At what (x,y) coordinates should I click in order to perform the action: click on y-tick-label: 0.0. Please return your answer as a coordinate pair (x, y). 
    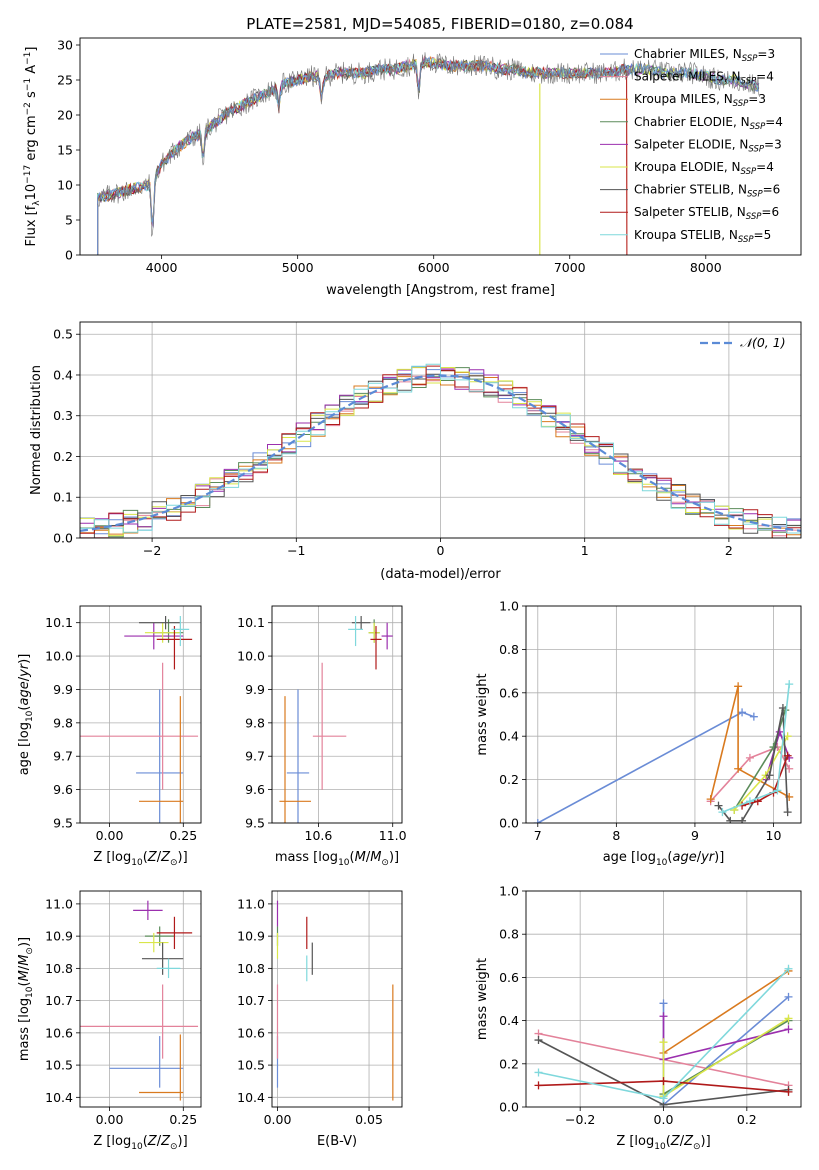
    Looking at the image, I should click on (509, 823).